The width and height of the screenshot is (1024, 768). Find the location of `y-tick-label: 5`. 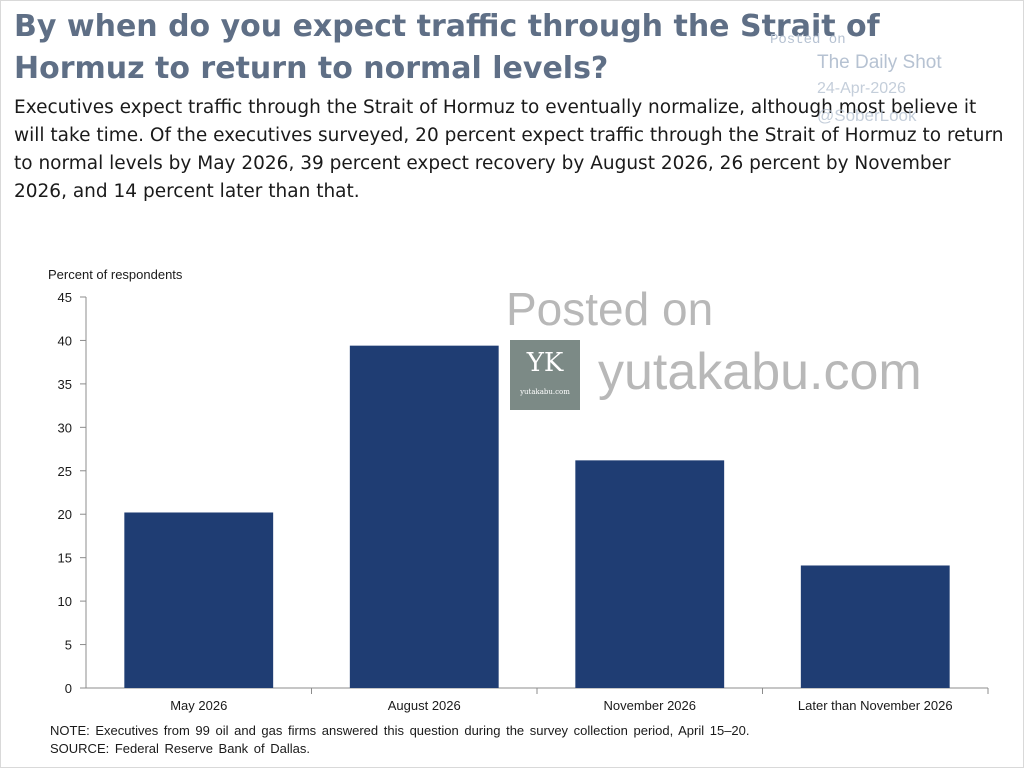

y-tick-label: 5 is located at coordinates (68, 645).